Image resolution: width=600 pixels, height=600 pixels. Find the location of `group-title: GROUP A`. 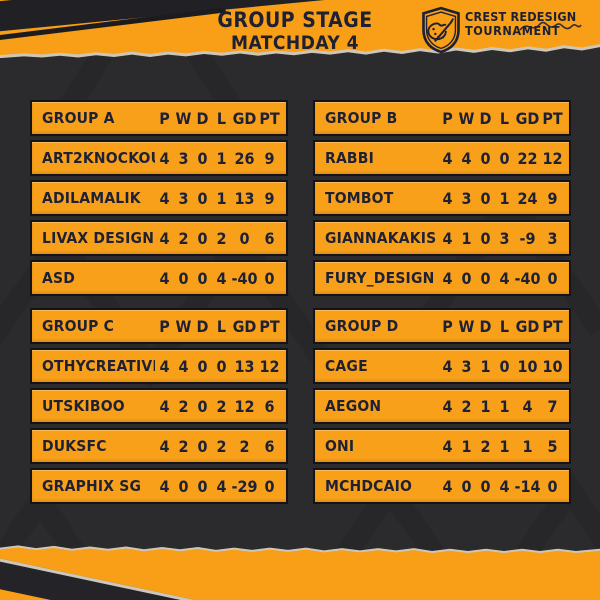

group-title: GROUP A is located at coordinates (78, 118).